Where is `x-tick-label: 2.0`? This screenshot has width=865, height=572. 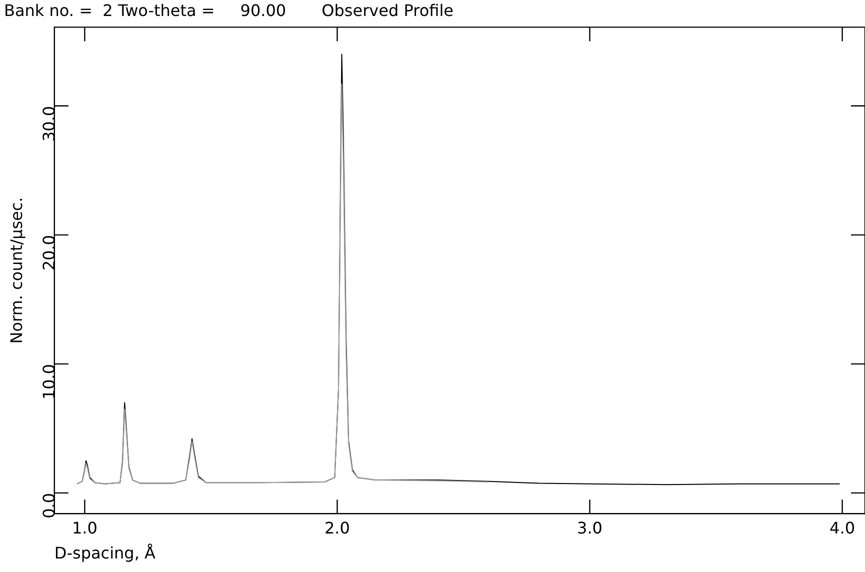
x-tick-label: 2.0 is located at coordinates (337, 528).